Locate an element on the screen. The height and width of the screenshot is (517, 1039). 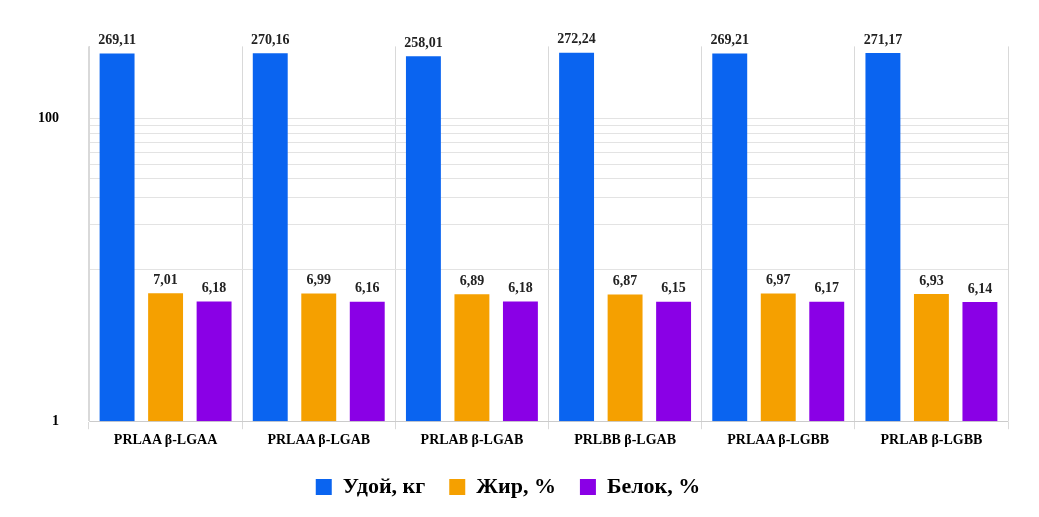
x-tick-label: PRLAB β-LGAB is located at coordinates (472, 440).